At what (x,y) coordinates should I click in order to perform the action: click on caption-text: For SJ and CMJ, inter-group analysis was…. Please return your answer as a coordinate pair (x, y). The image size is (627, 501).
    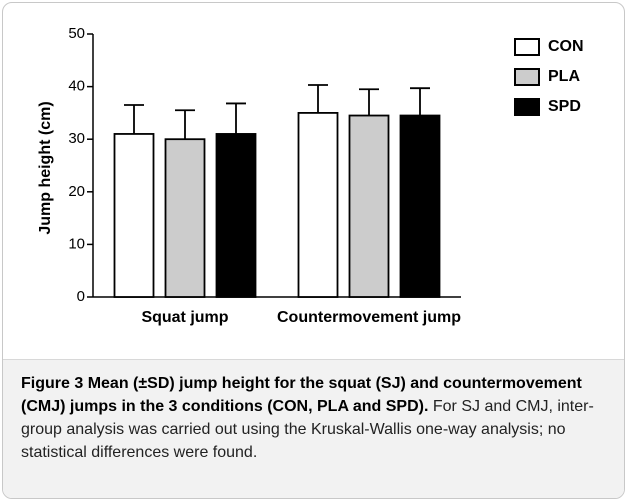
    Looking at the image, I should click on (307, 429).